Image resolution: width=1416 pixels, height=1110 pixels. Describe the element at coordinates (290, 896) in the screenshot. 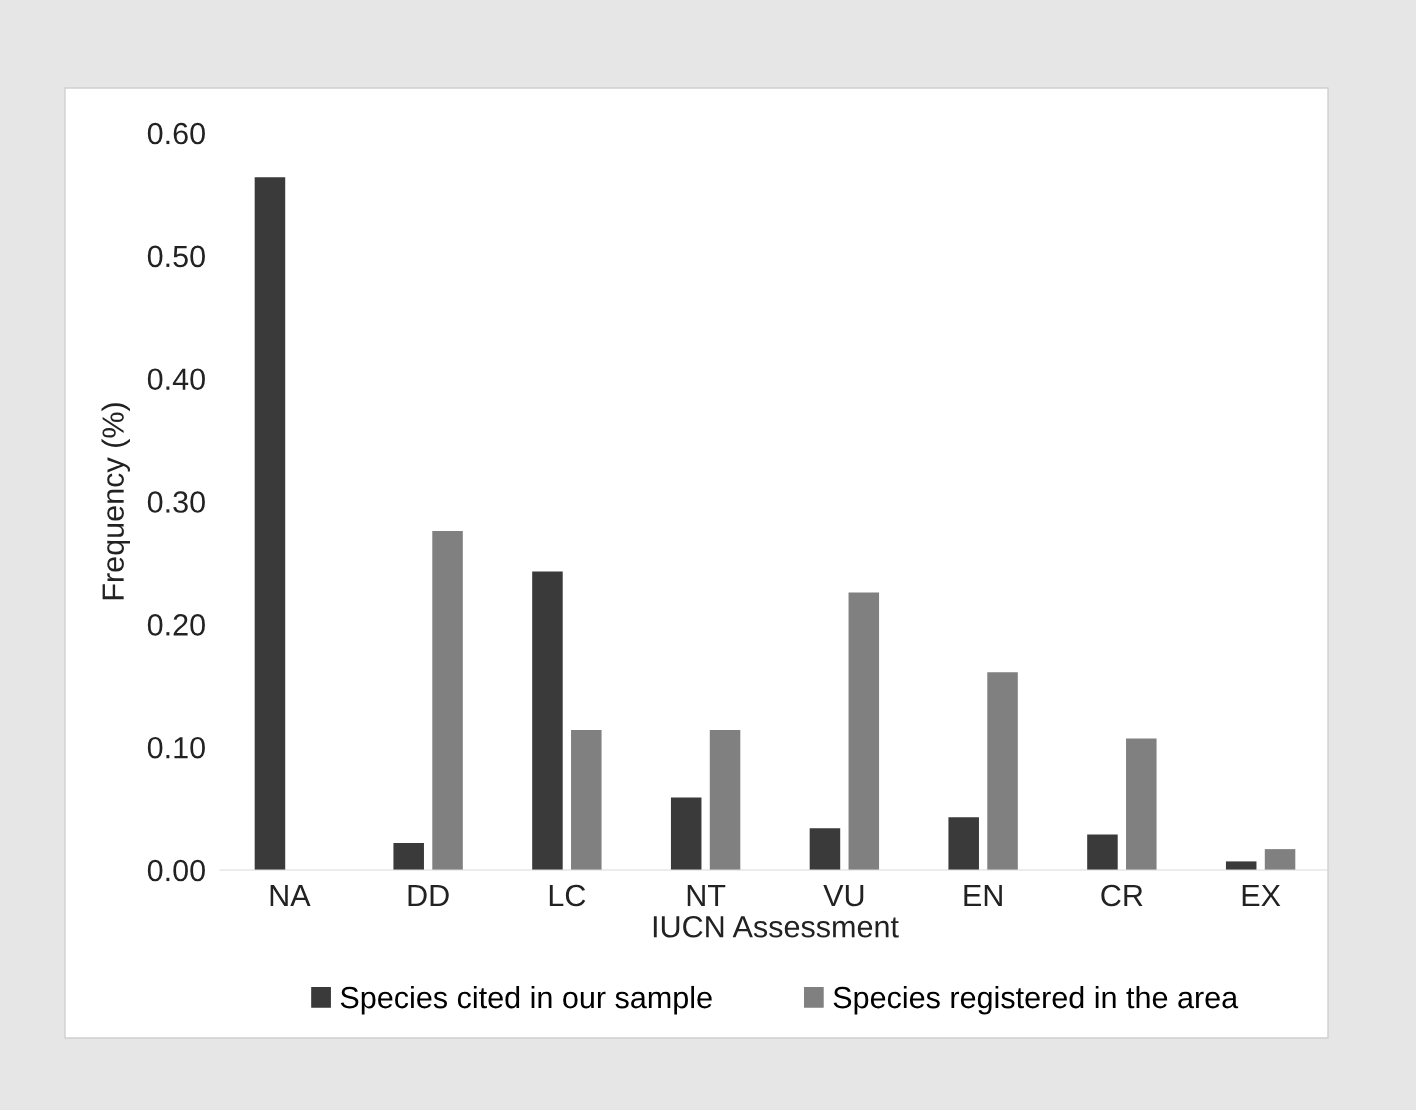

I see `x-tick-label: NA` at that location.